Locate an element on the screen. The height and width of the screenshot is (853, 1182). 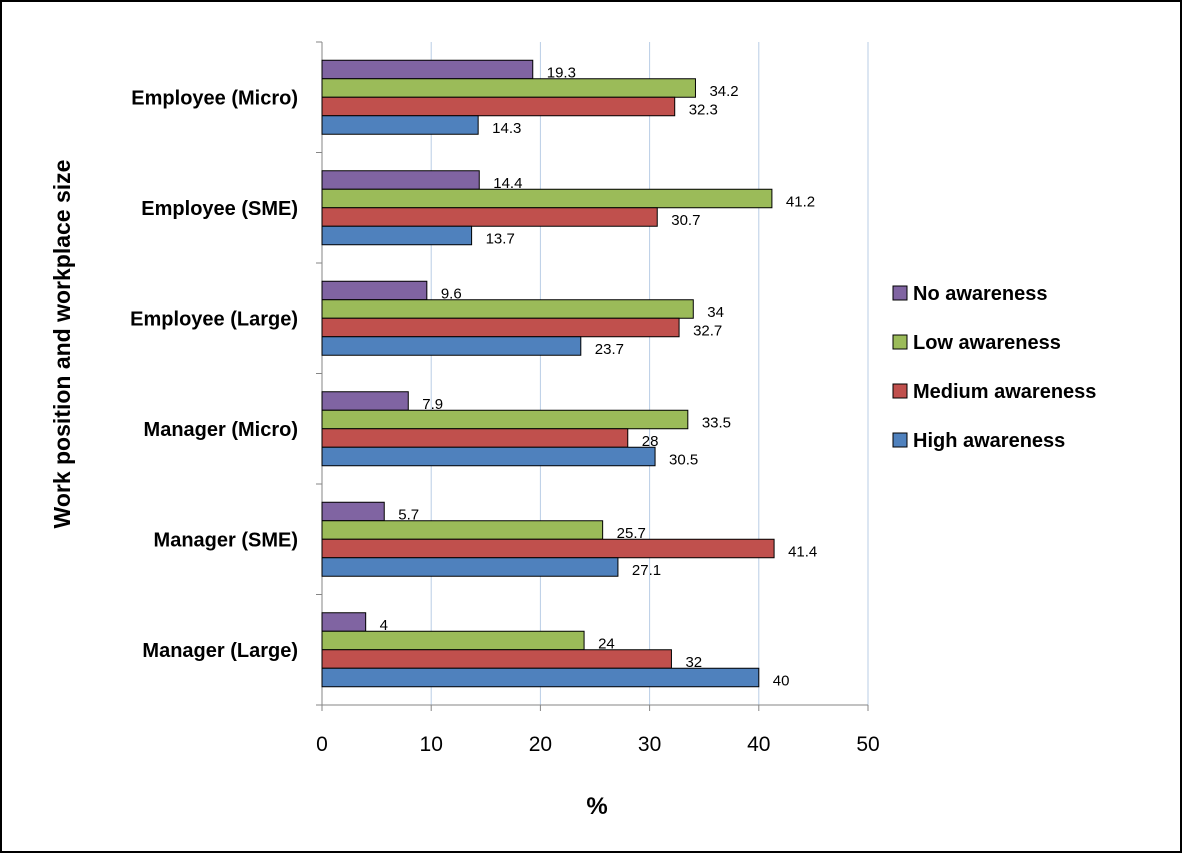
bar-value-label: 30.7 is located at coordinates (685, 220).